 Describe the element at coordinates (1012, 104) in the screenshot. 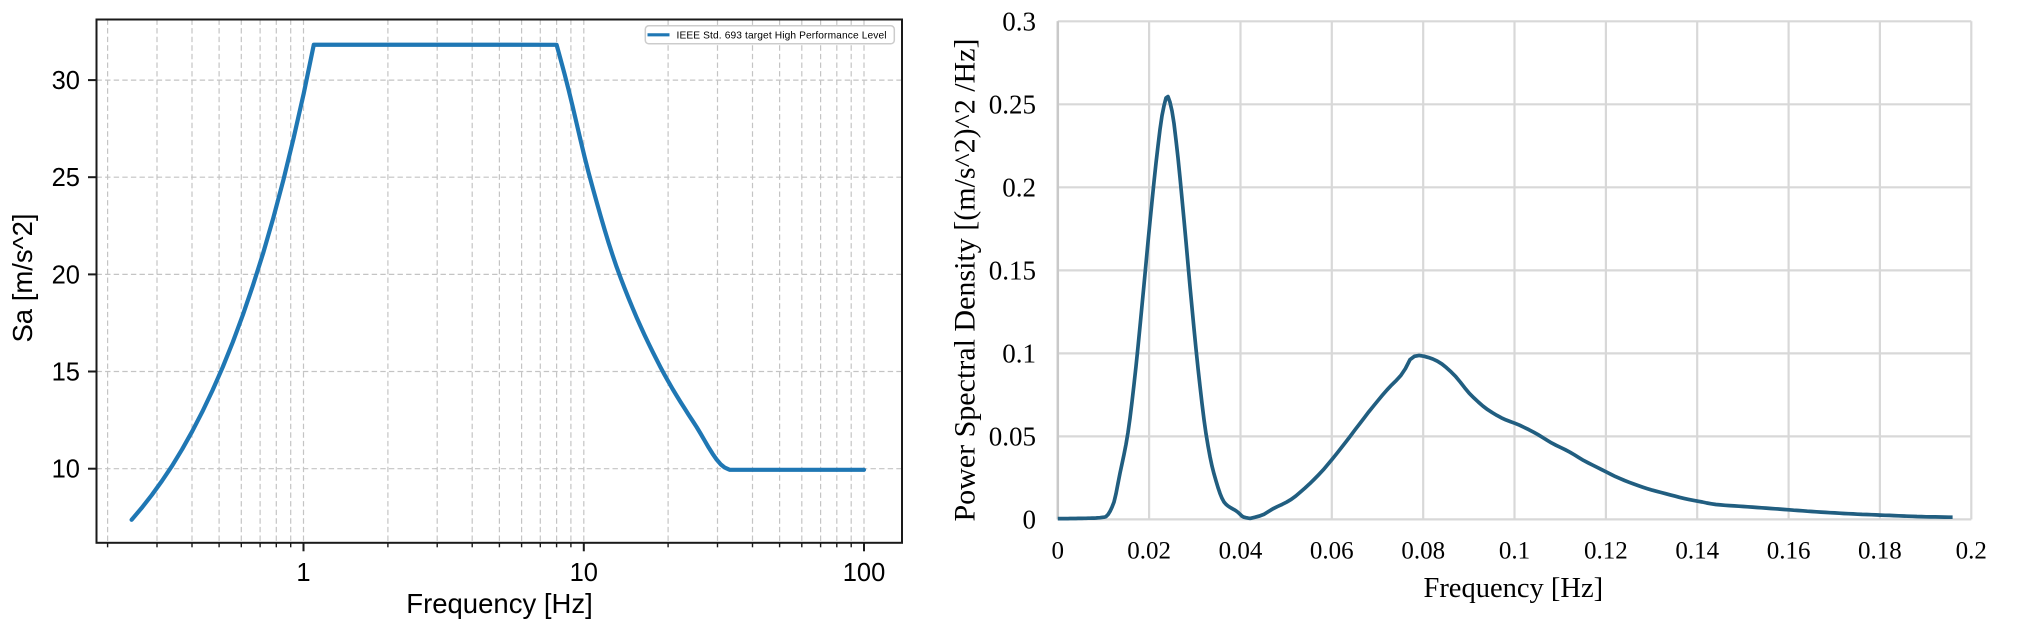

I see `svg-text: 0.25` at that location.